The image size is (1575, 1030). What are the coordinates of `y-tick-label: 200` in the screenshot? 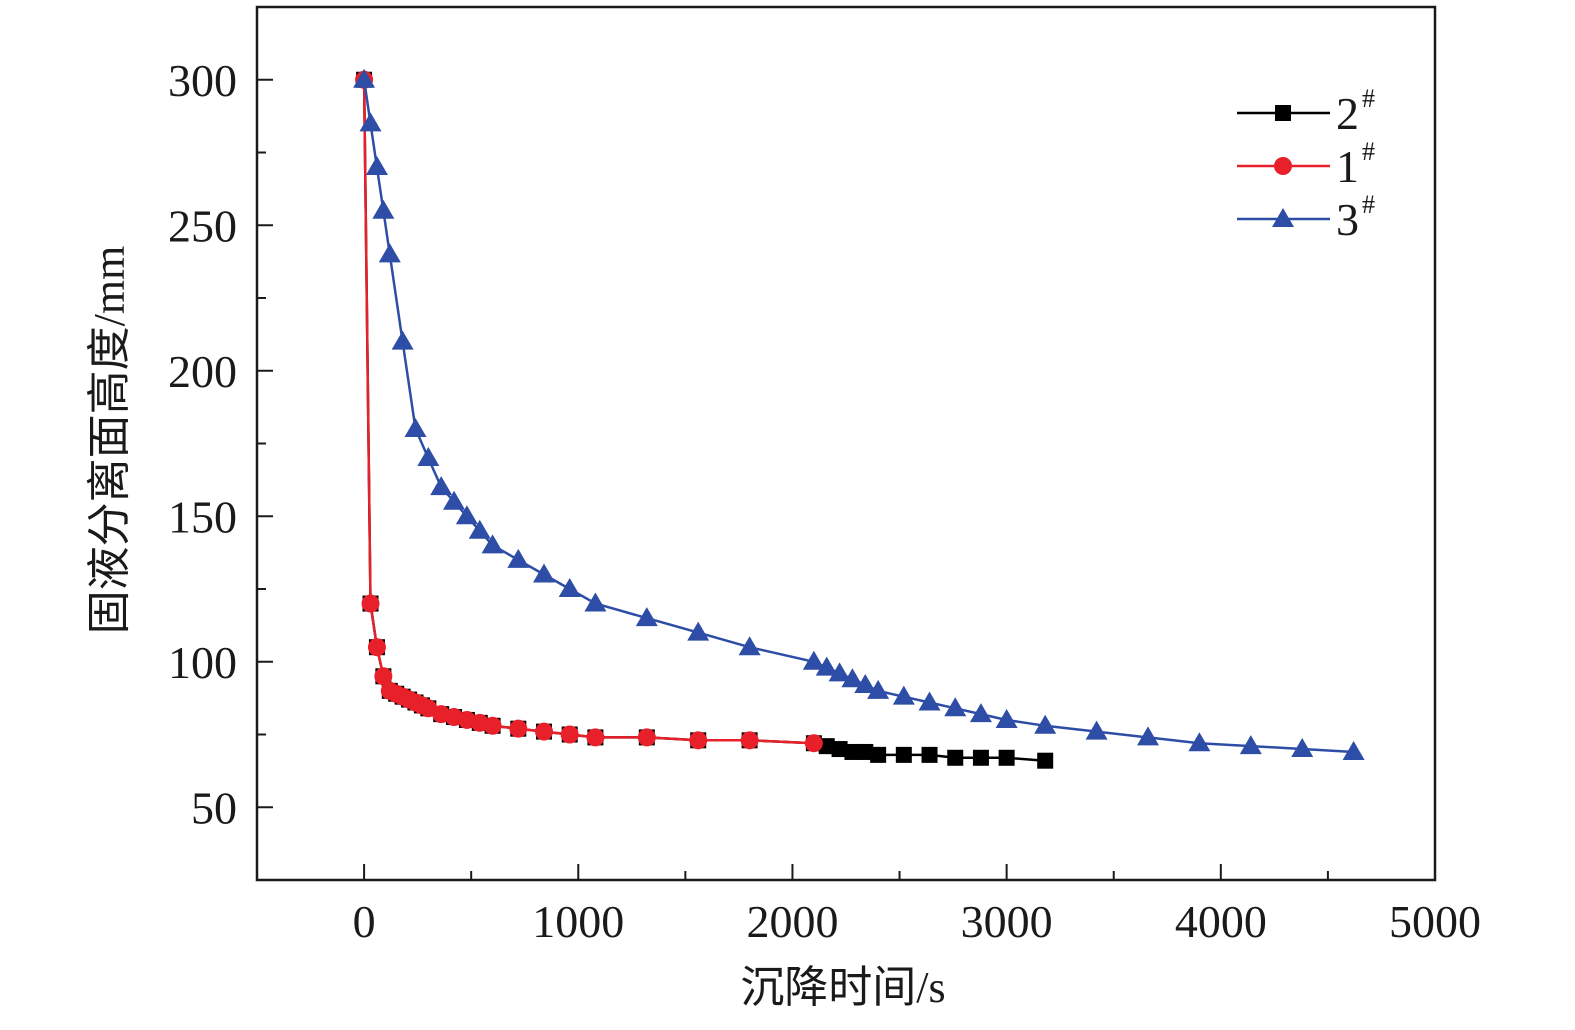 It's located at (202, 371).